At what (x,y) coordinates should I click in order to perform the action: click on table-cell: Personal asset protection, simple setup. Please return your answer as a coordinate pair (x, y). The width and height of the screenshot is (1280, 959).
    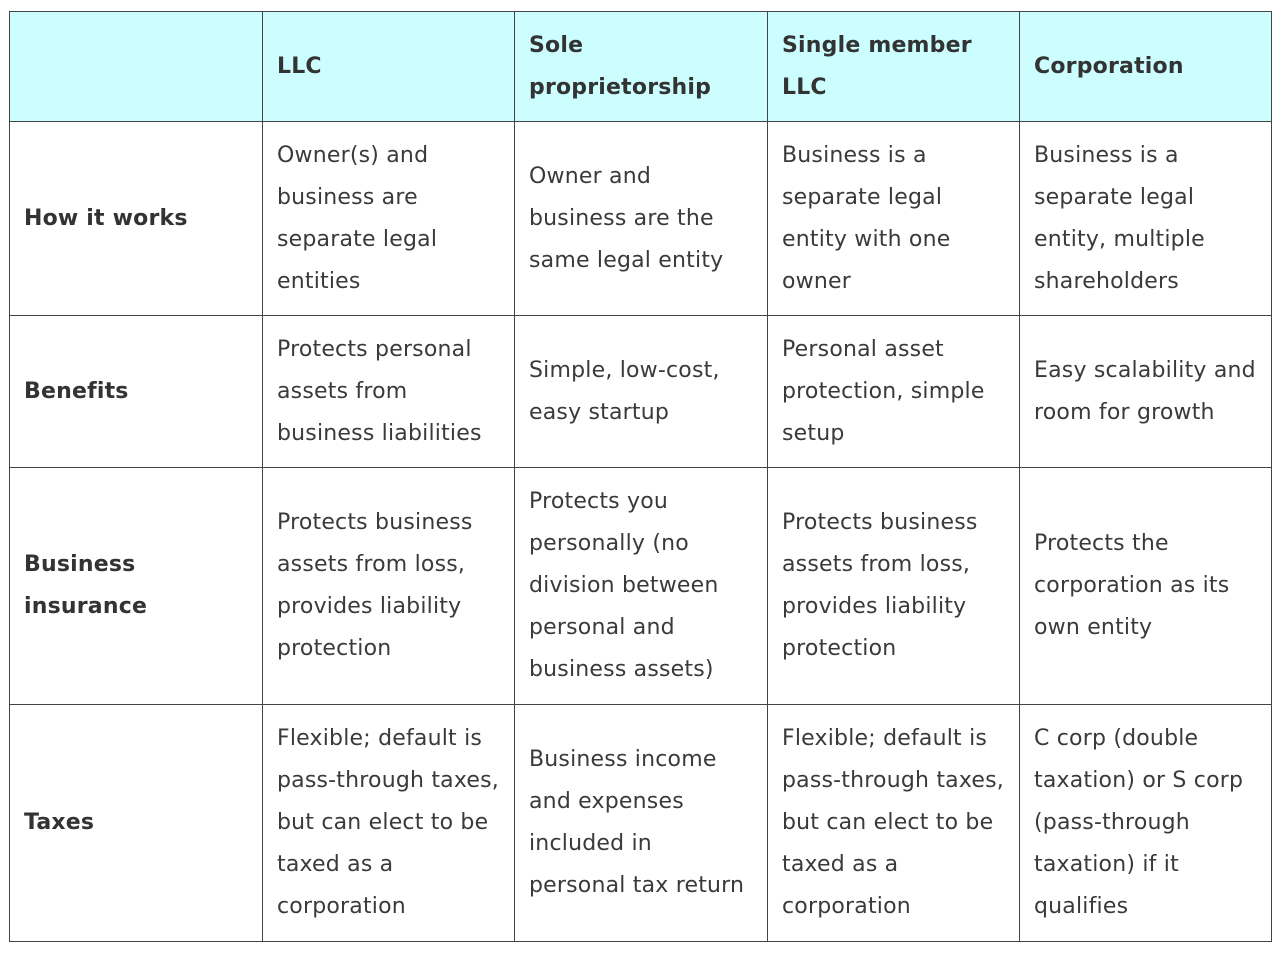
    Looking at the image, I should click on (893, 391).